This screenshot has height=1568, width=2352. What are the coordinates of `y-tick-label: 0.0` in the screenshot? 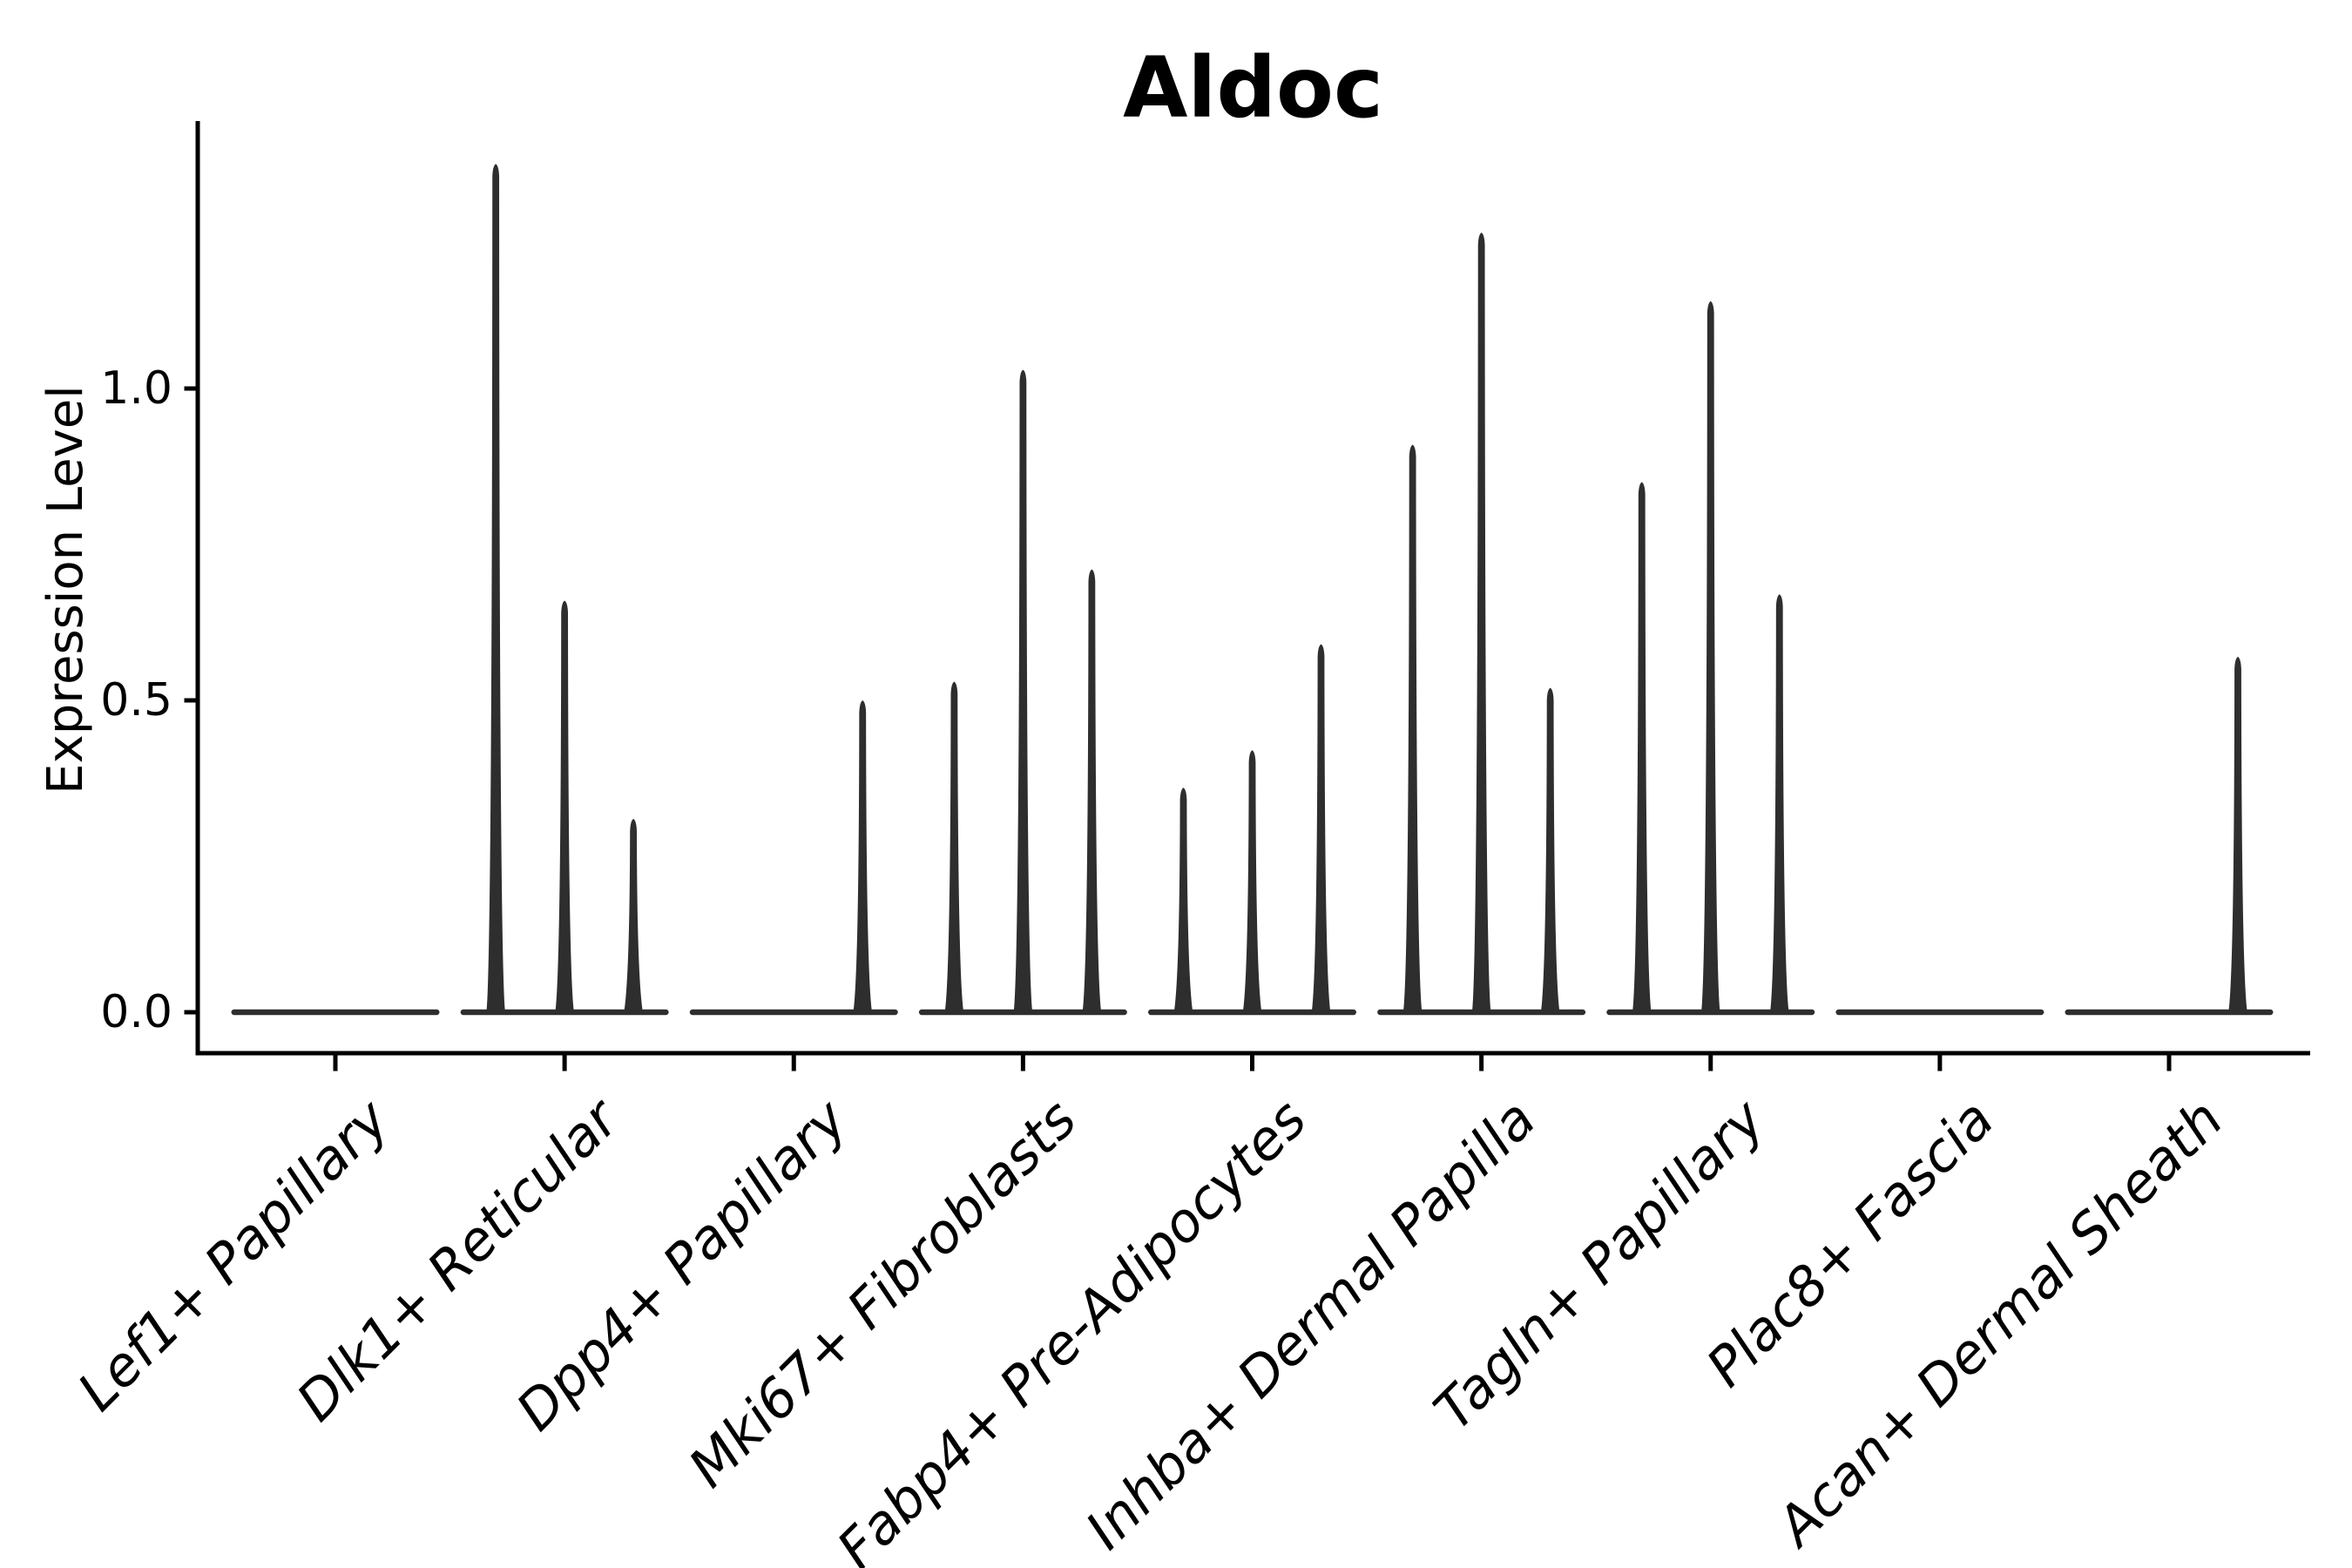 It's located at (136, 1012).